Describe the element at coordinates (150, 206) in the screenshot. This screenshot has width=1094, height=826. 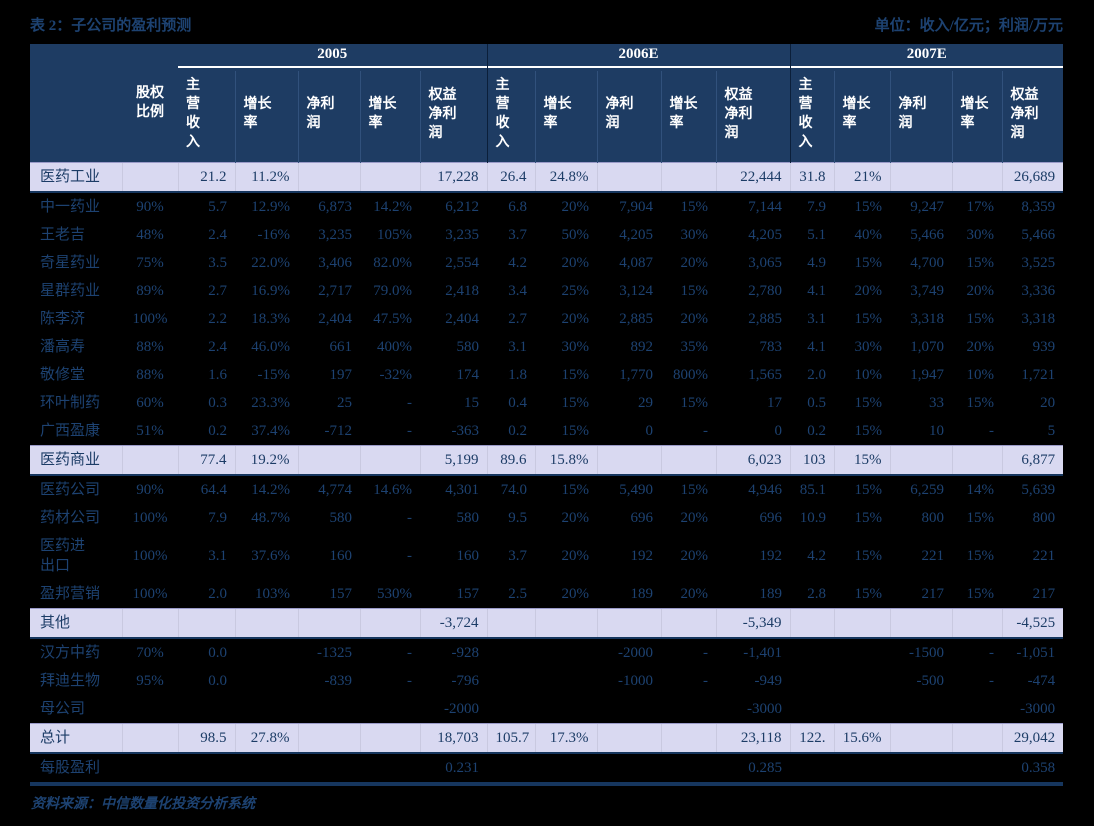
I see `equity-ratio-cell: 90%` at that location.